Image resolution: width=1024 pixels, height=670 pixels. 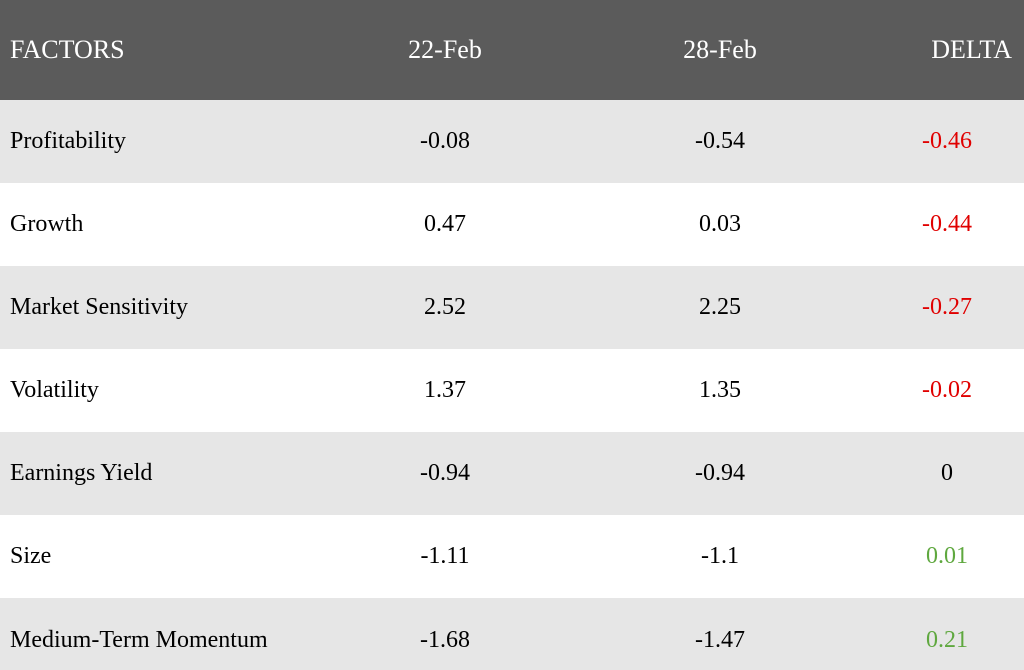 I want to click on value-delta: 0.01, so click(x=947, y=556).